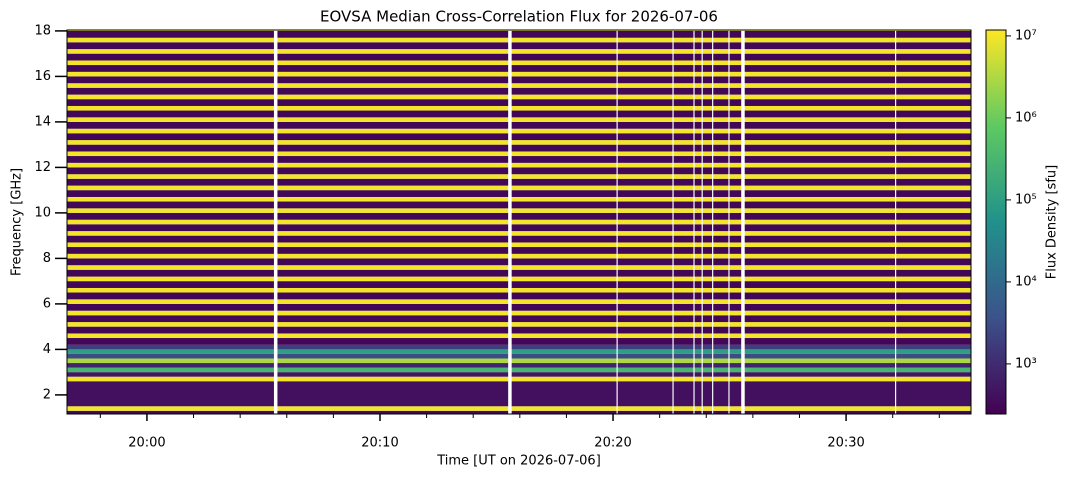 The width and height of the screenshot is (1070, 477). Describe the element at coordinates (47, 349) in the screenshot. I see `y-tick-label: 4` at that location.